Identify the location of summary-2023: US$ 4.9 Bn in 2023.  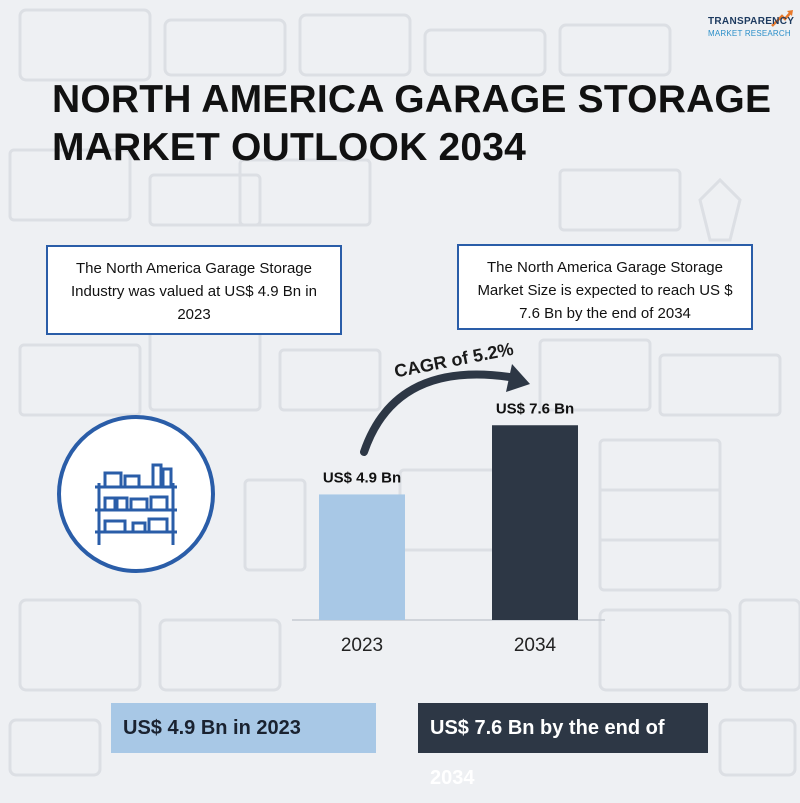
(243, 728).